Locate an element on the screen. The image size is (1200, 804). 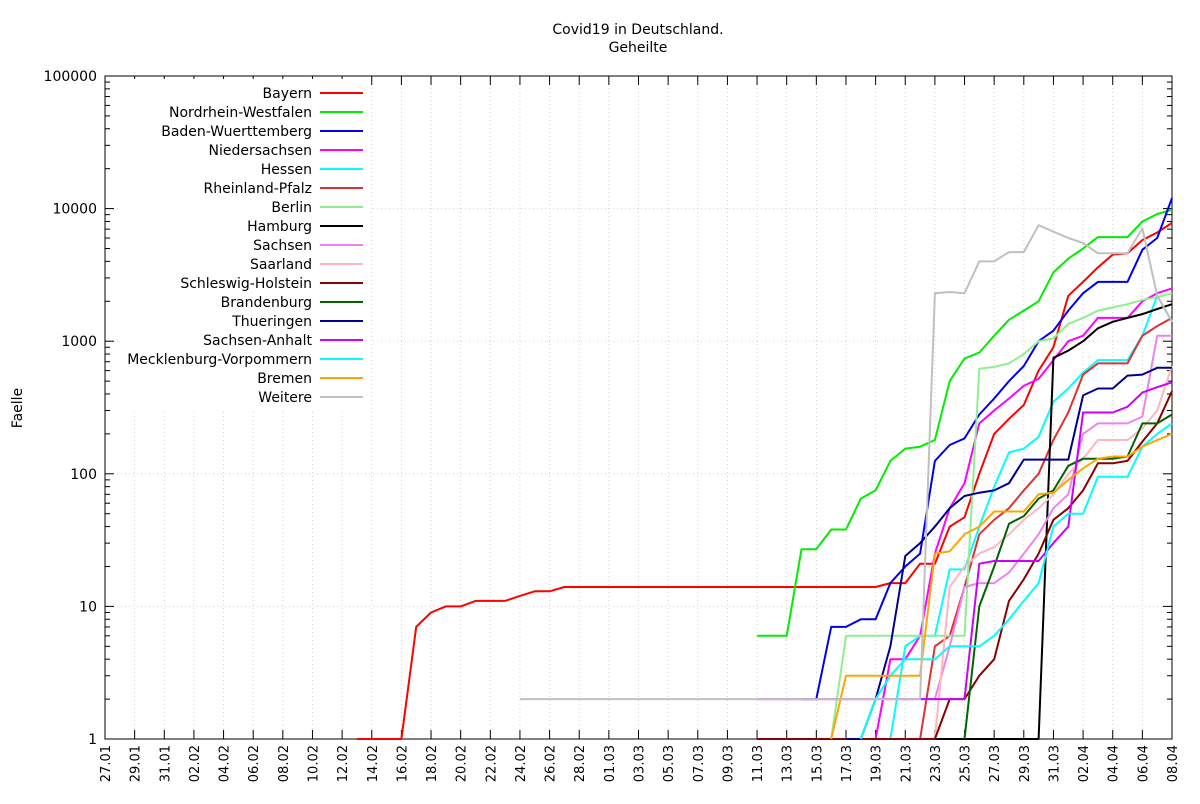
legend-label: Weitere is located at coordinates (285, 398).